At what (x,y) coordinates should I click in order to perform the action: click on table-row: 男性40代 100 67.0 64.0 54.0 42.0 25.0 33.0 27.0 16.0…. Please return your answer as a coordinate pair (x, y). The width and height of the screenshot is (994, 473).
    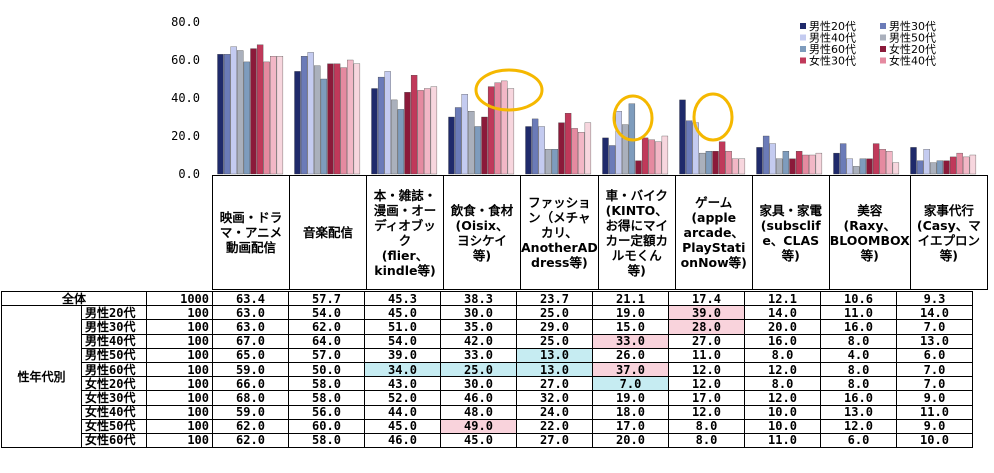
    Looking at the image, I should click on (487, 341).